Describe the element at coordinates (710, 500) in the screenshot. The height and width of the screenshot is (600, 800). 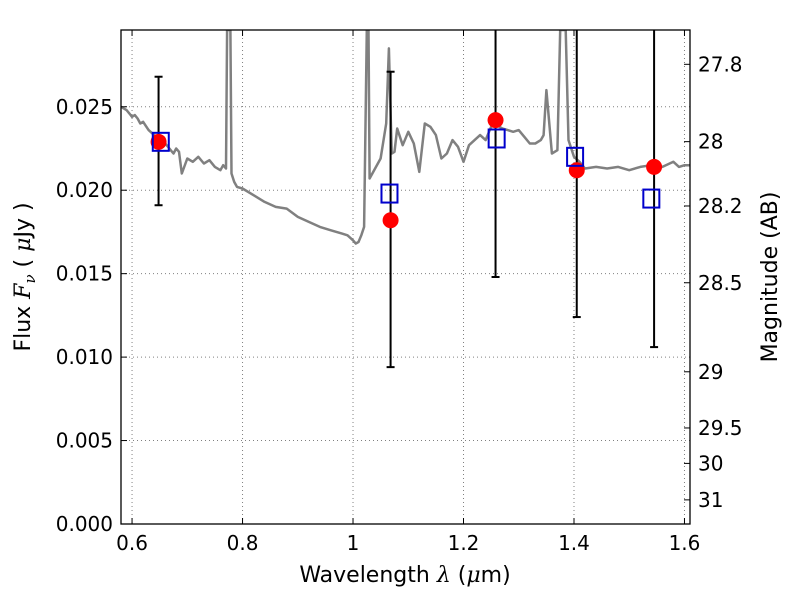
I see `y2-tick-label: 31` at that location.